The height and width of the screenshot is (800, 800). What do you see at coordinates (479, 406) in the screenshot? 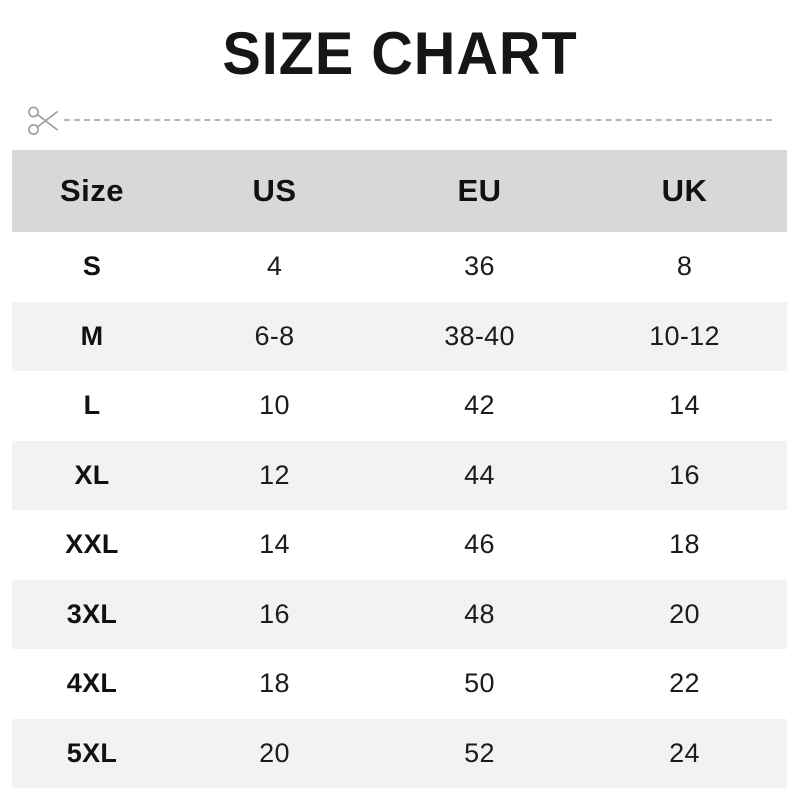
I see `cell-eu: 42` at bounding box center [479, 406].